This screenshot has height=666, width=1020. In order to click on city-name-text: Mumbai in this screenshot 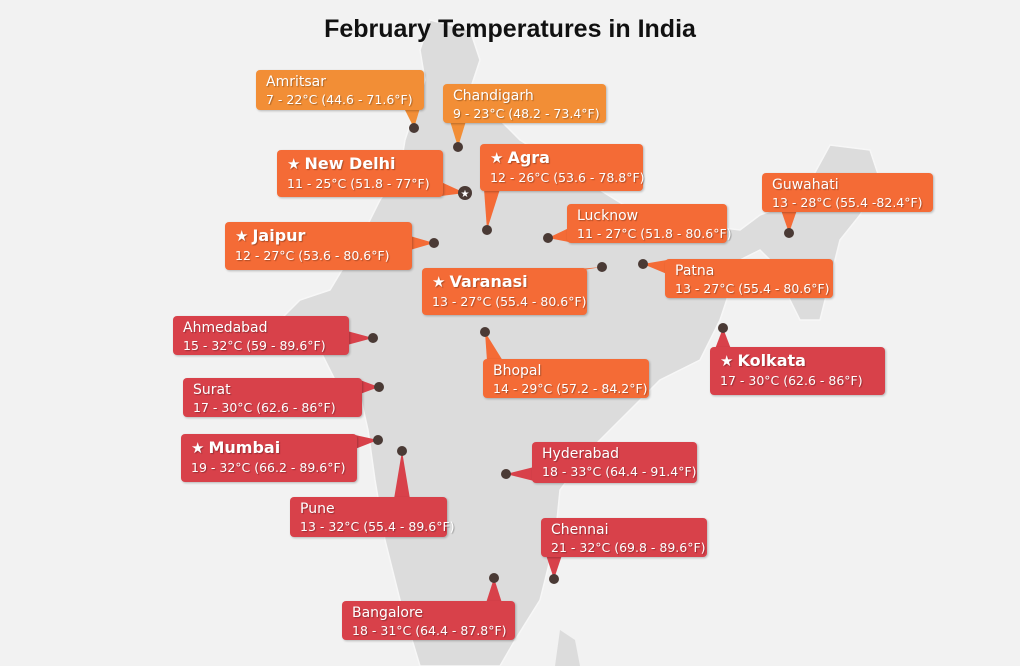, I will do `click(244, 447)`.